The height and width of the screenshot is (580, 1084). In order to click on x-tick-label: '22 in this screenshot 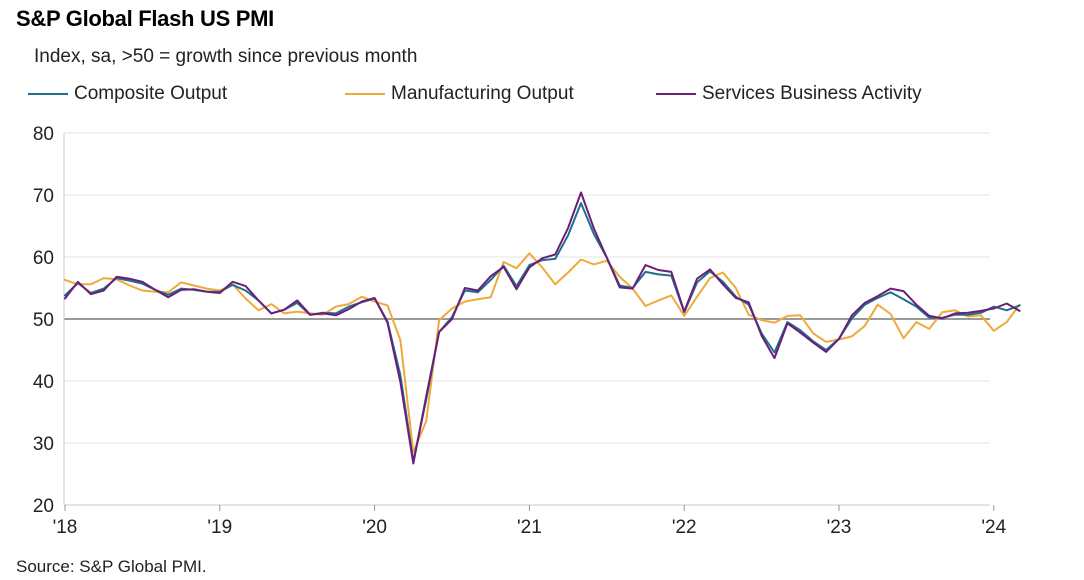, I will do `click(684, 527)`.